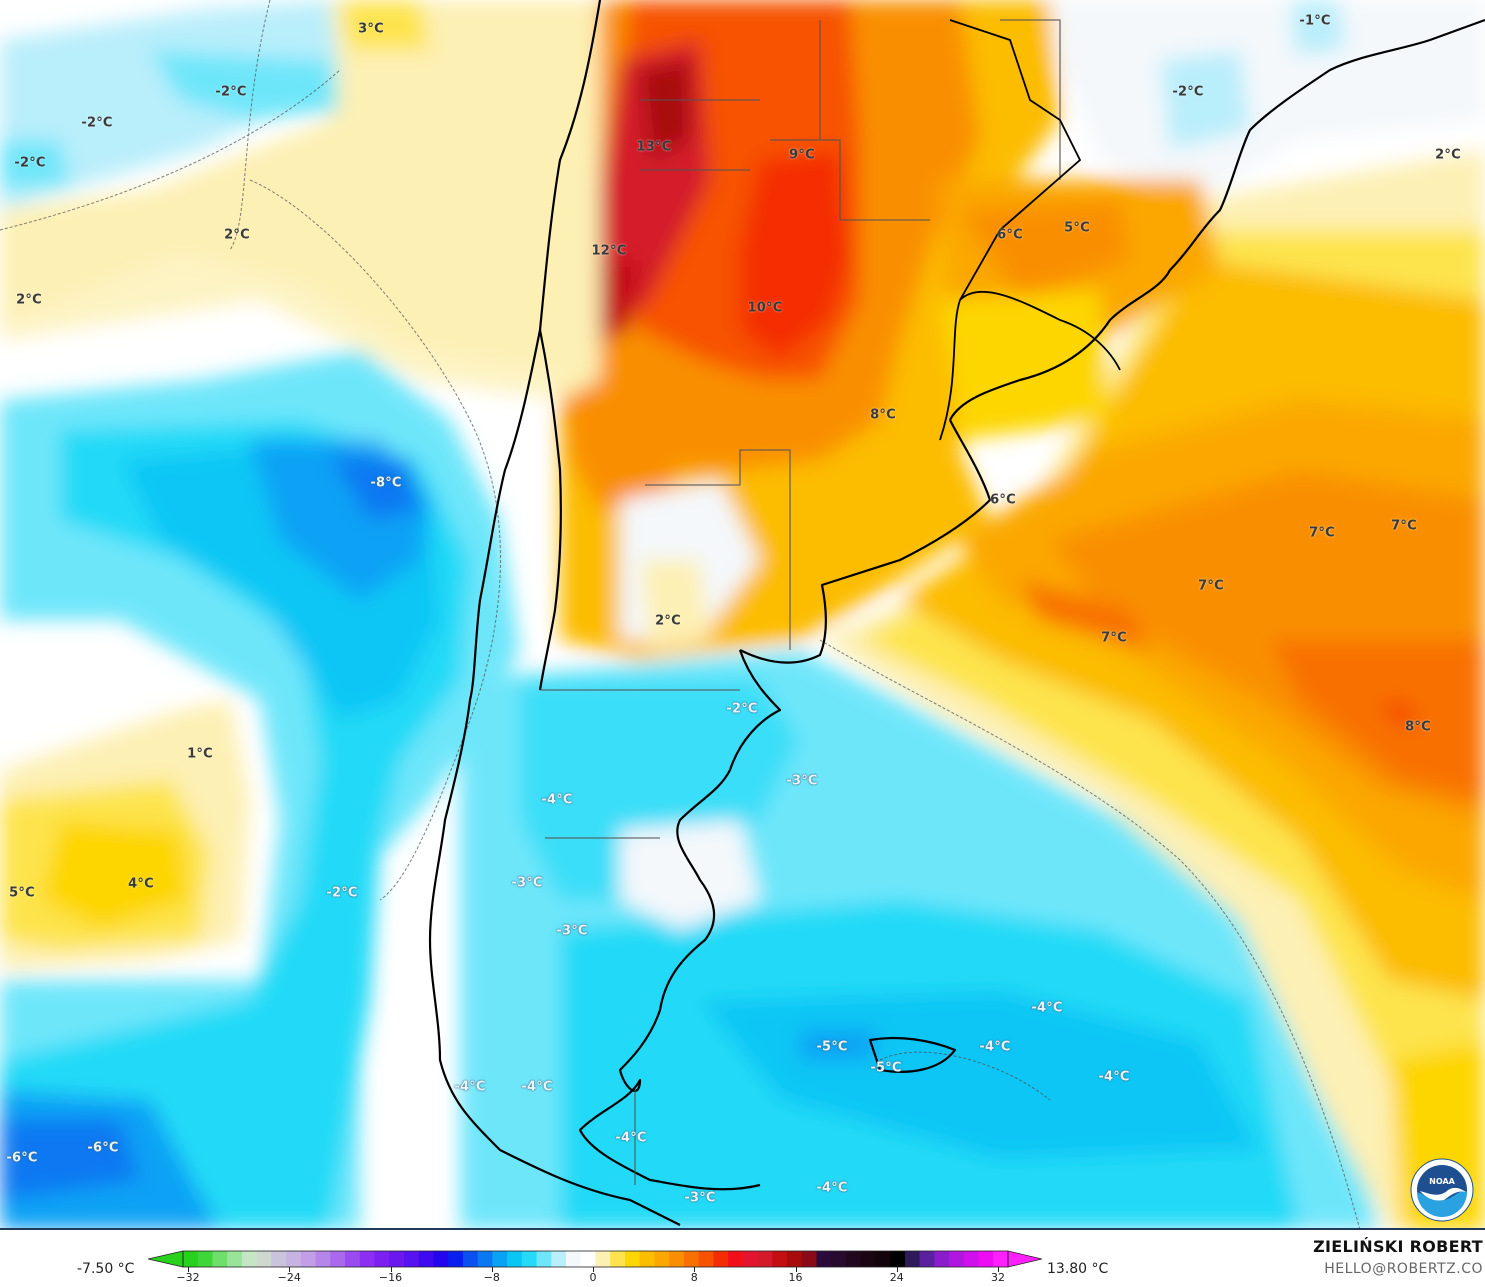  I want to click on noaa-logo: NOAA, so click(1442, 1190).